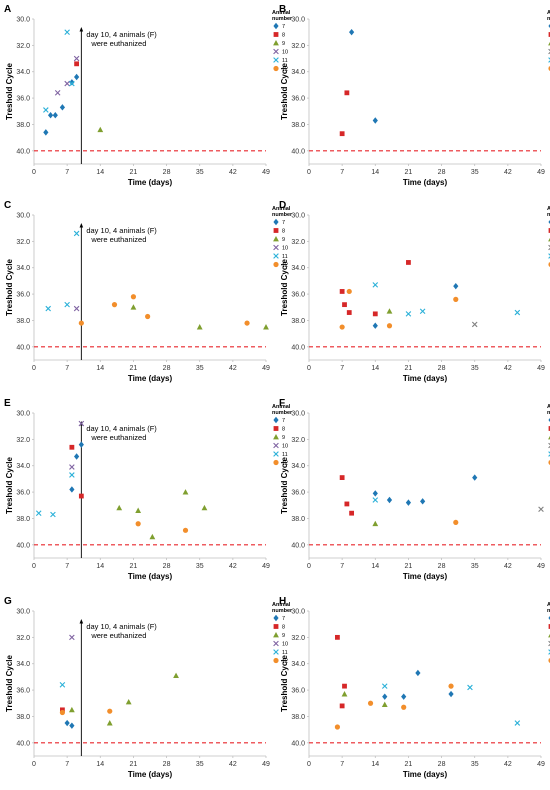  Describe the element at coordinates (282, 403) in the screenshot. I see `panel-label: F` at that location.